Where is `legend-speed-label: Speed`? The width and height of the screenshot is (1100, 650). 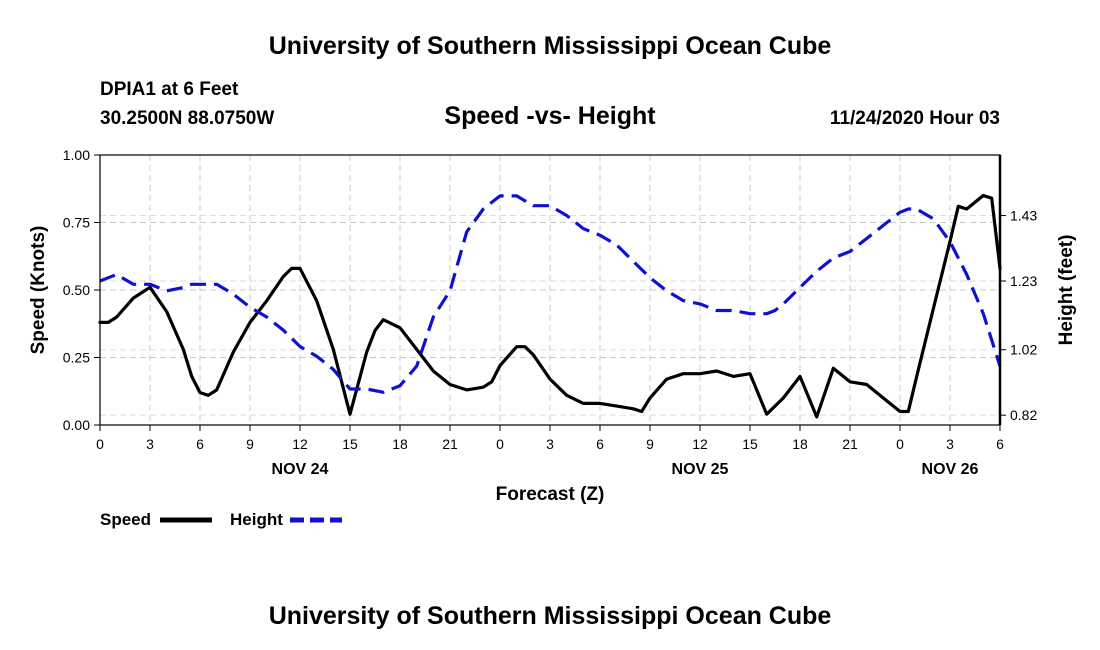 legend-speed-label: Speed is located at coordinates (125, 519).